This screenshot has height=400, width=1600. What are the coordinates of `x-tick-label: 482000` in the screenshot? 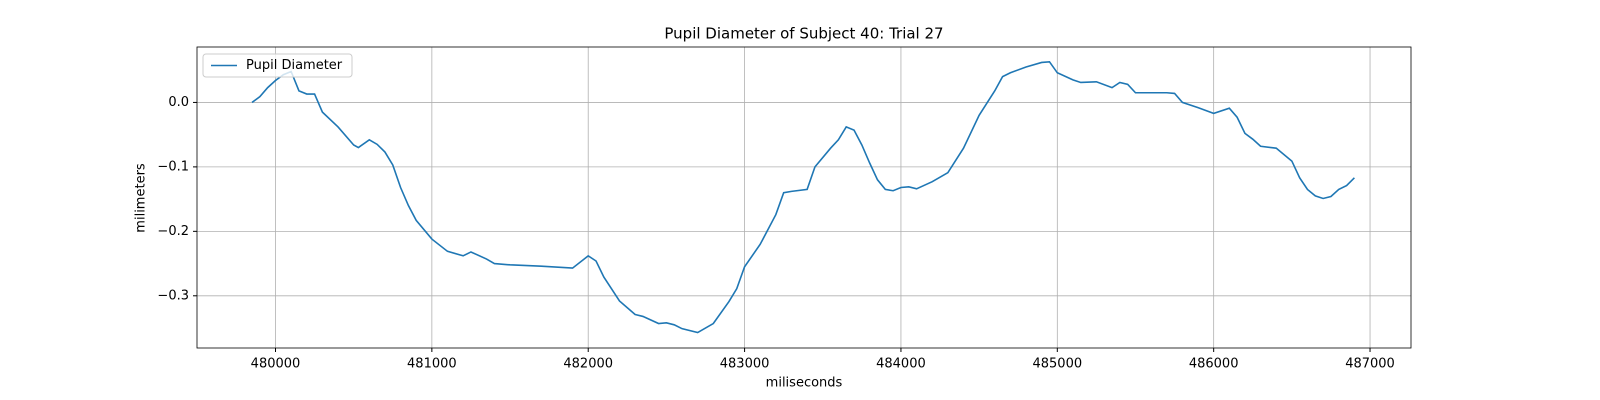 It's located at (588, 364).